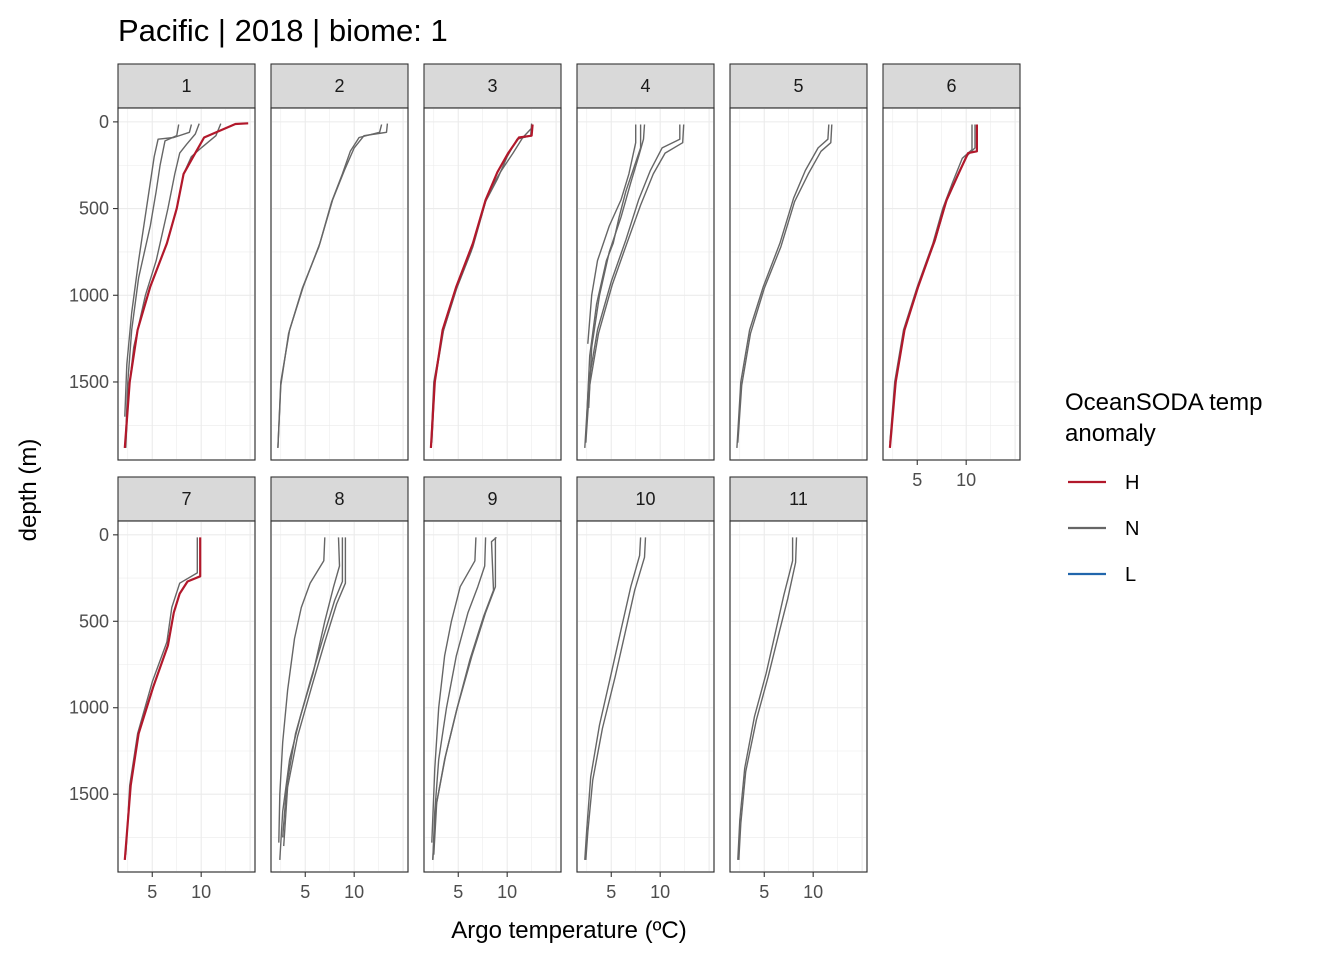 The height and width of the screenshot is (960, 1344). Describe the element at coordinates (1132, 483) in the screenshot. I see `legend-label: H` at that location.